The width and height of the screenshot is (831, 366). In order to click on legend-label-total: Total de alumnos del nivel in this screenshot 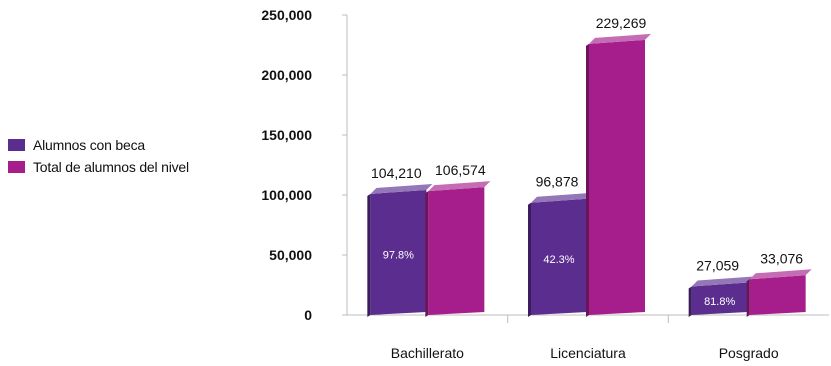, I will do `click(111, 167)`.